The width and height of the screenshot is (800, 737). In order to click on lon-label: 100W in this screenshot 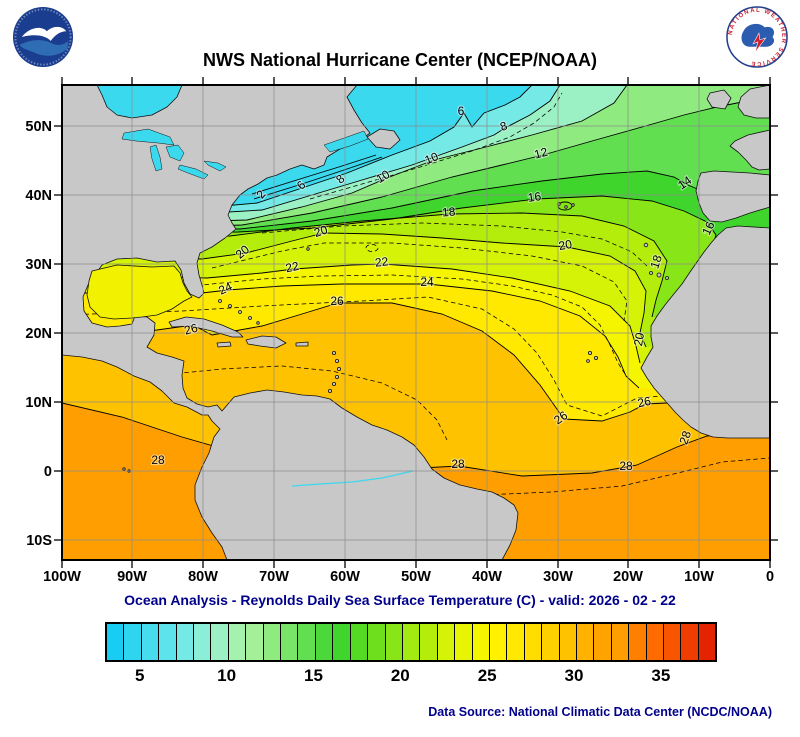, I will do `click(62, 577)`.